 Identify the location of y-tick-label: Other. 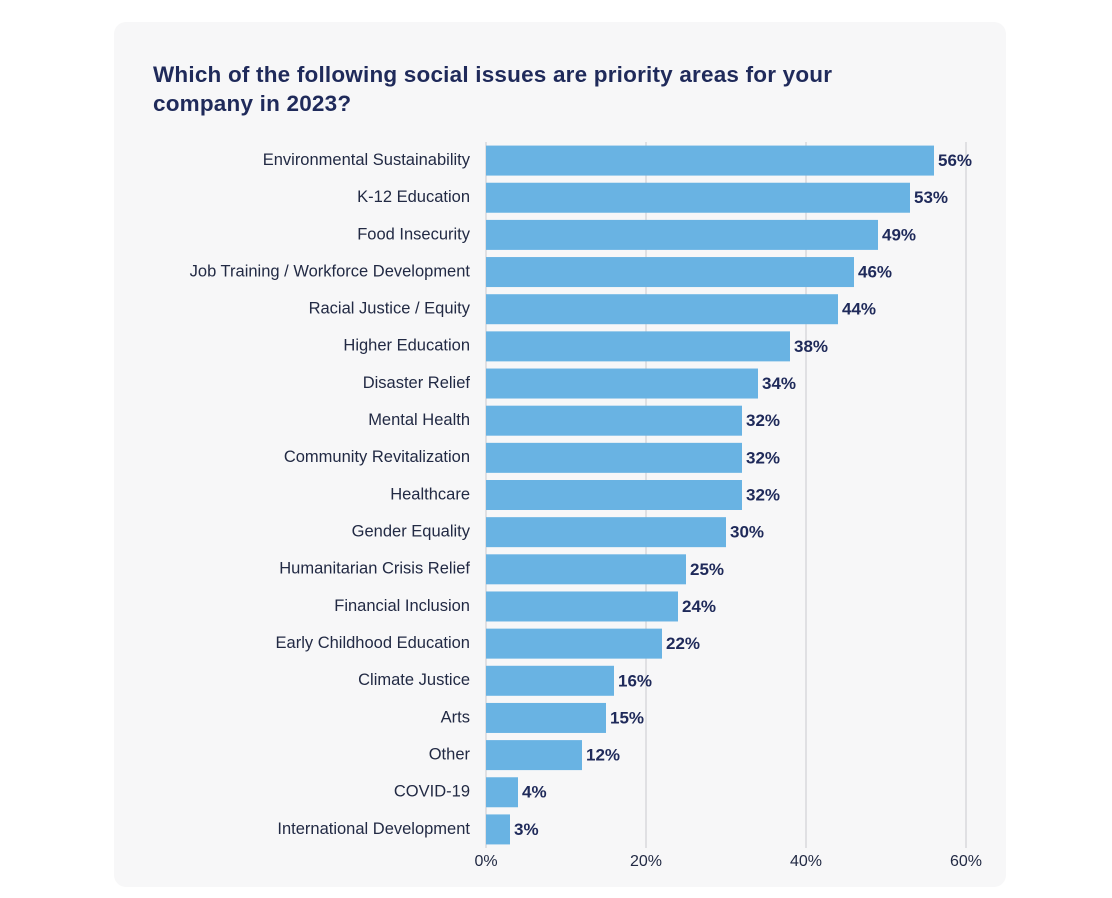
(450, 754).